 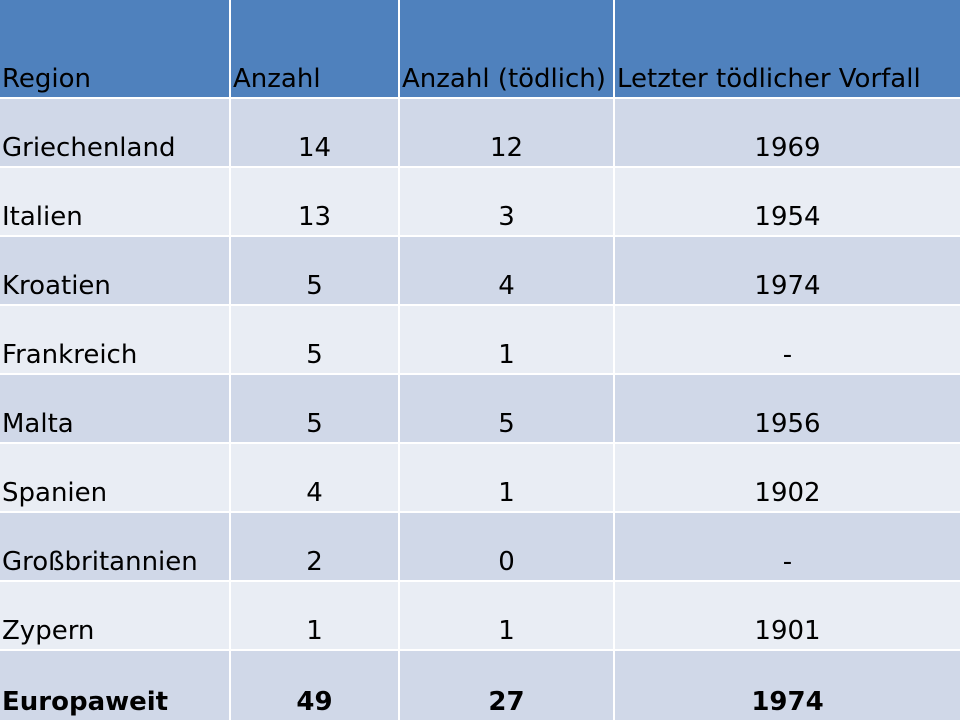 I want to click on table-row: Spanien 4 1 1902, so click(x=480, y=478).